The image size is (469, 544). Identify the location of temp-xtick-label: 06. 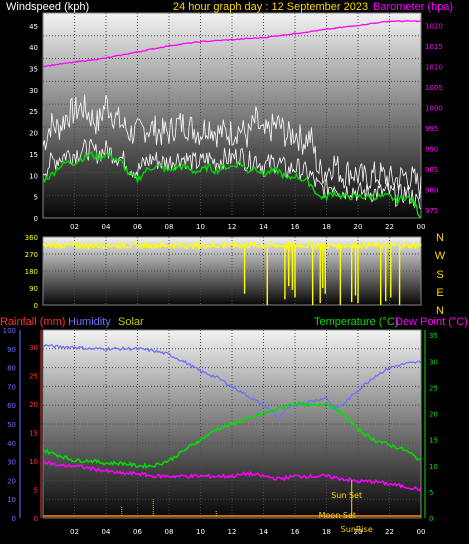
(137, 532).